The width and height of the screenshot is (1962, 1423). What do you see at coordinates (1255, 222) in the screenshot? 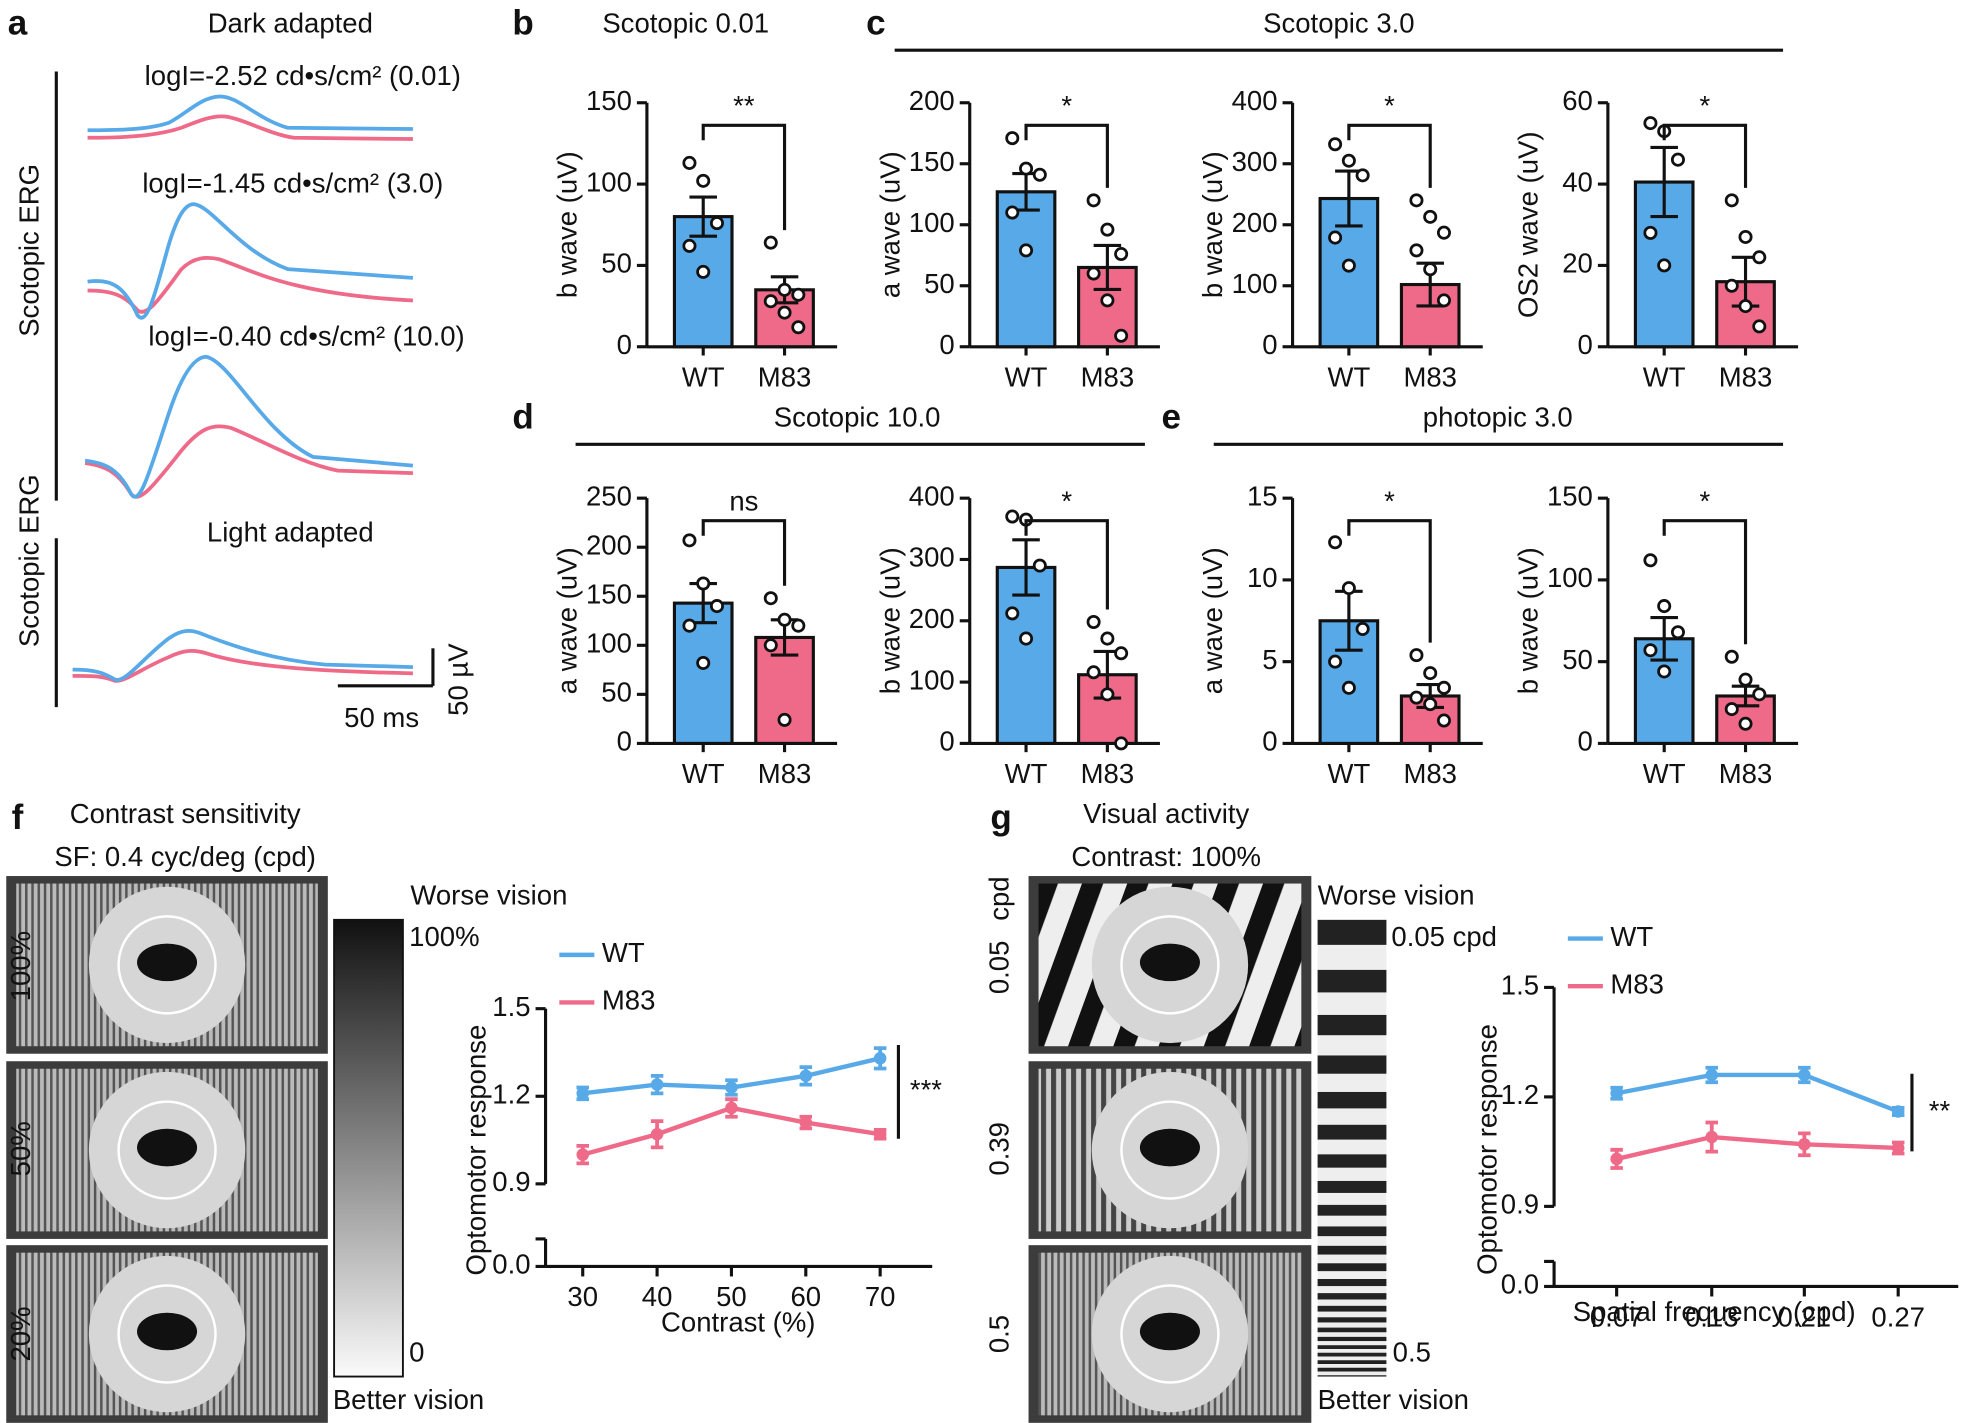
I see `y-tick-label: 200` at bounding box center [1255, 222].